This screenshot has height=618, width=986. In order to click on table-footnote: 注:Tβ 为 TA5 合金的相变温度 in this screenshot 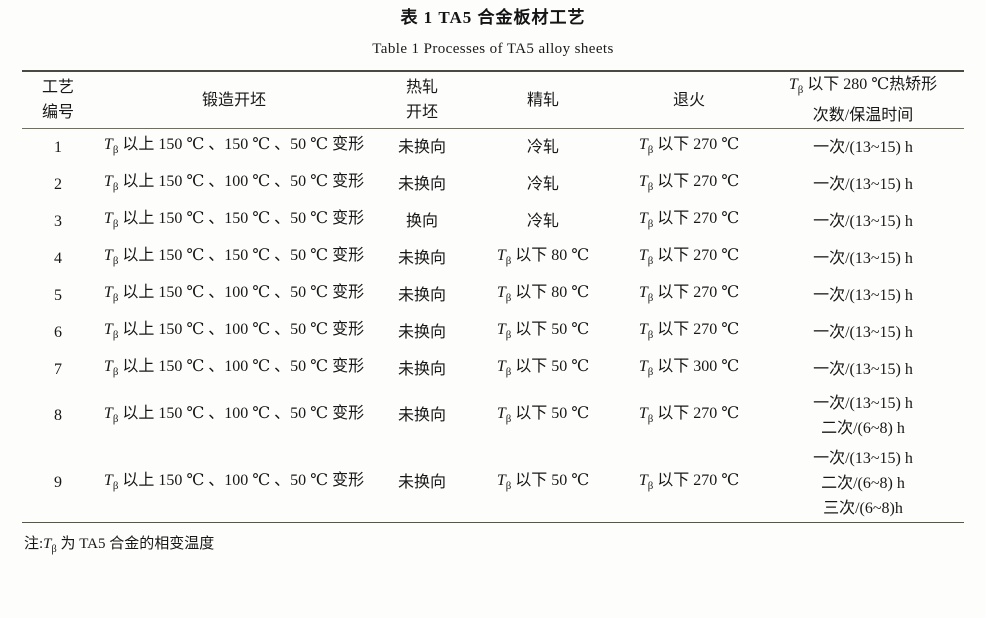, I will do `click(493, 542)`.